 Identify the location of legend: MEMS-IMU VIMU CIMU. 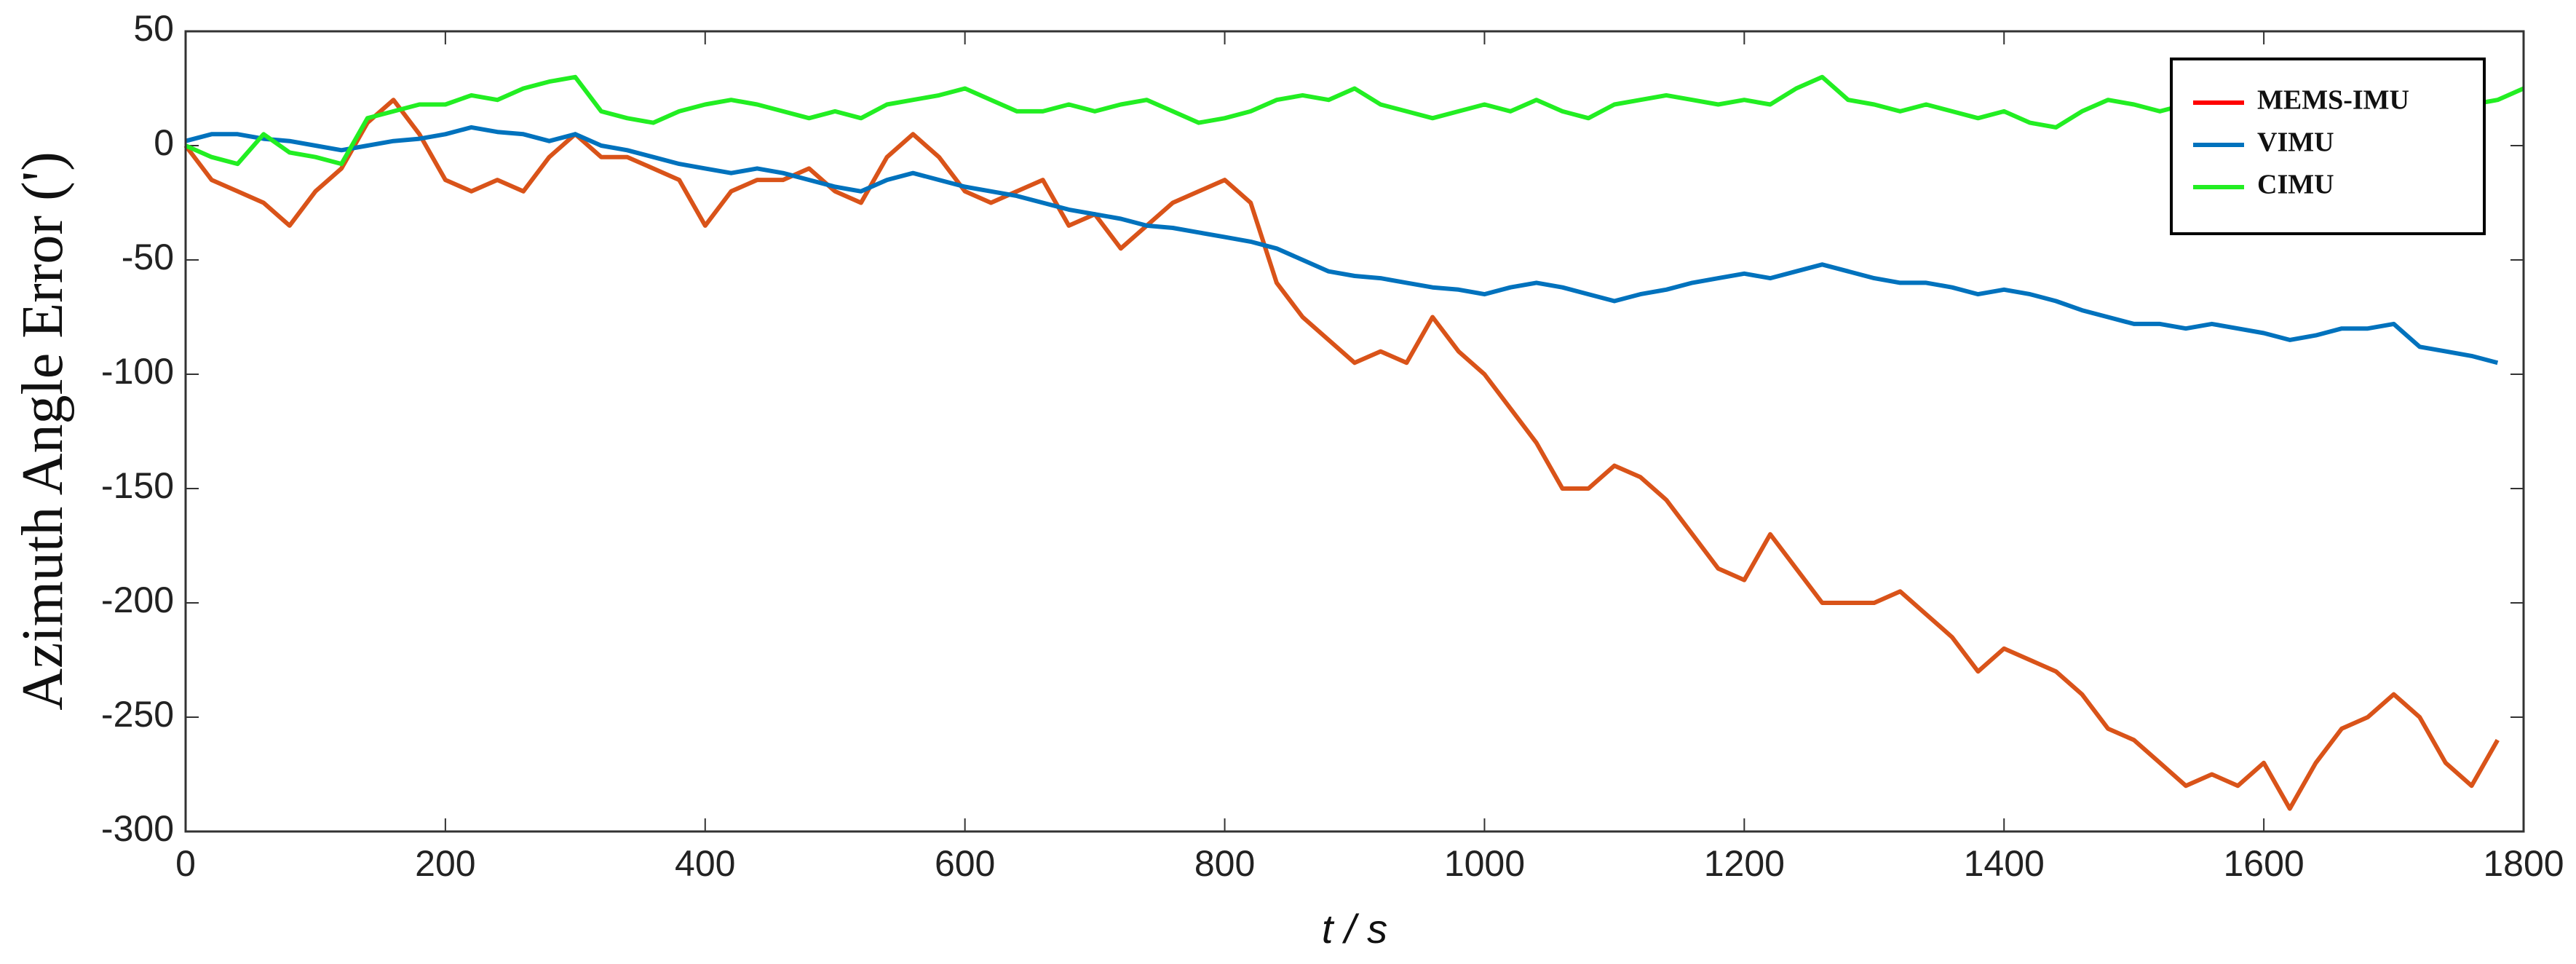
(2328, 147).